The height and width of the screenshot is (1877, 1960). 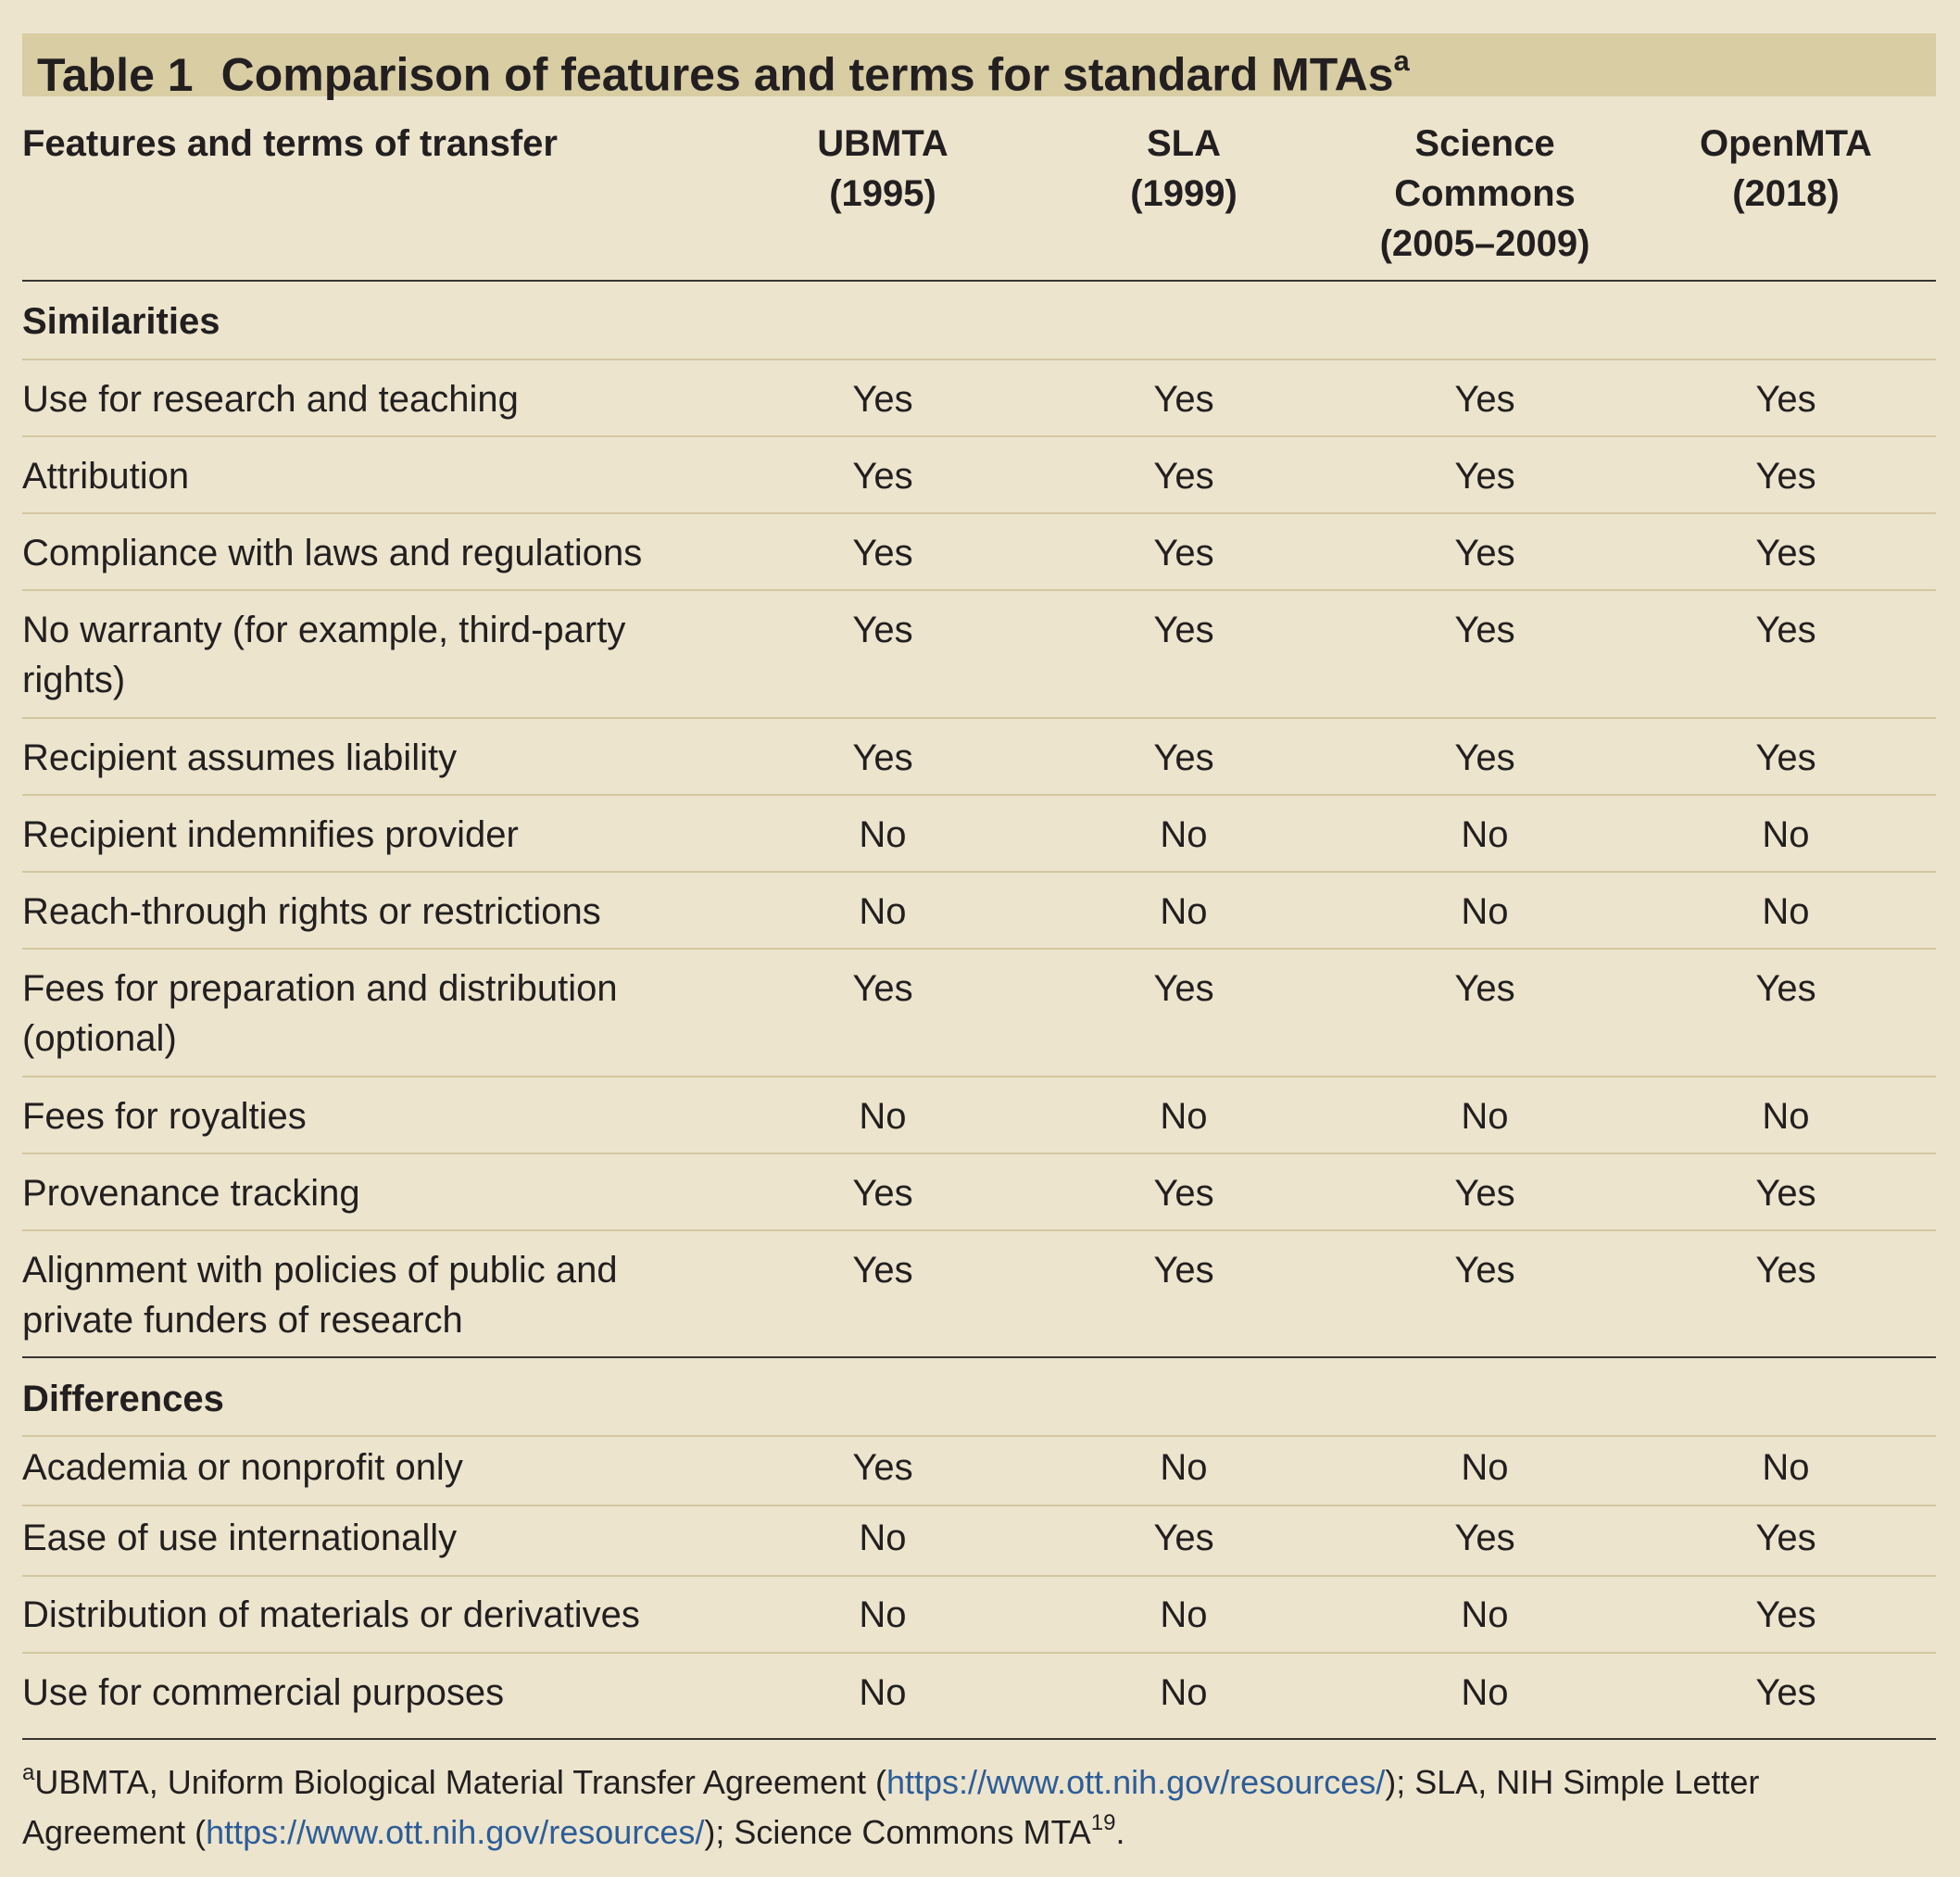 What do you see at coordinates (239, 758) in the screenshot?
I see `row-feature-label: Recipient assumes liability` at bounding box center [239, 758].